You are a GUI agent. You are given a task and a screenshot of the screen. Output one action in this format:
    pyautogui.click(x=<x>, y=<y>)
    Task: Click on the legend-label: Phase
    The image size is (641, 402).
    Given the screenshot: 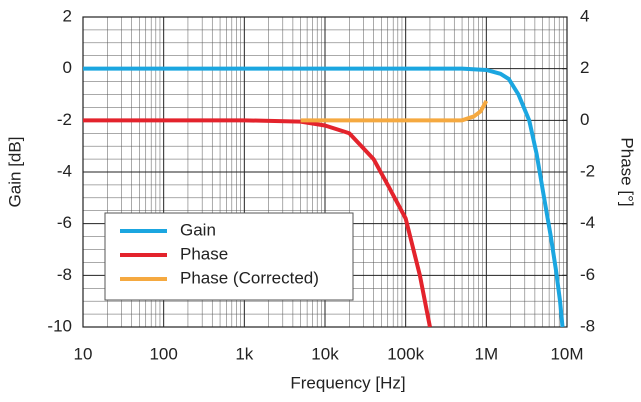 What is the action you would take?
    pyautogui.click(x=204, y=253)
    